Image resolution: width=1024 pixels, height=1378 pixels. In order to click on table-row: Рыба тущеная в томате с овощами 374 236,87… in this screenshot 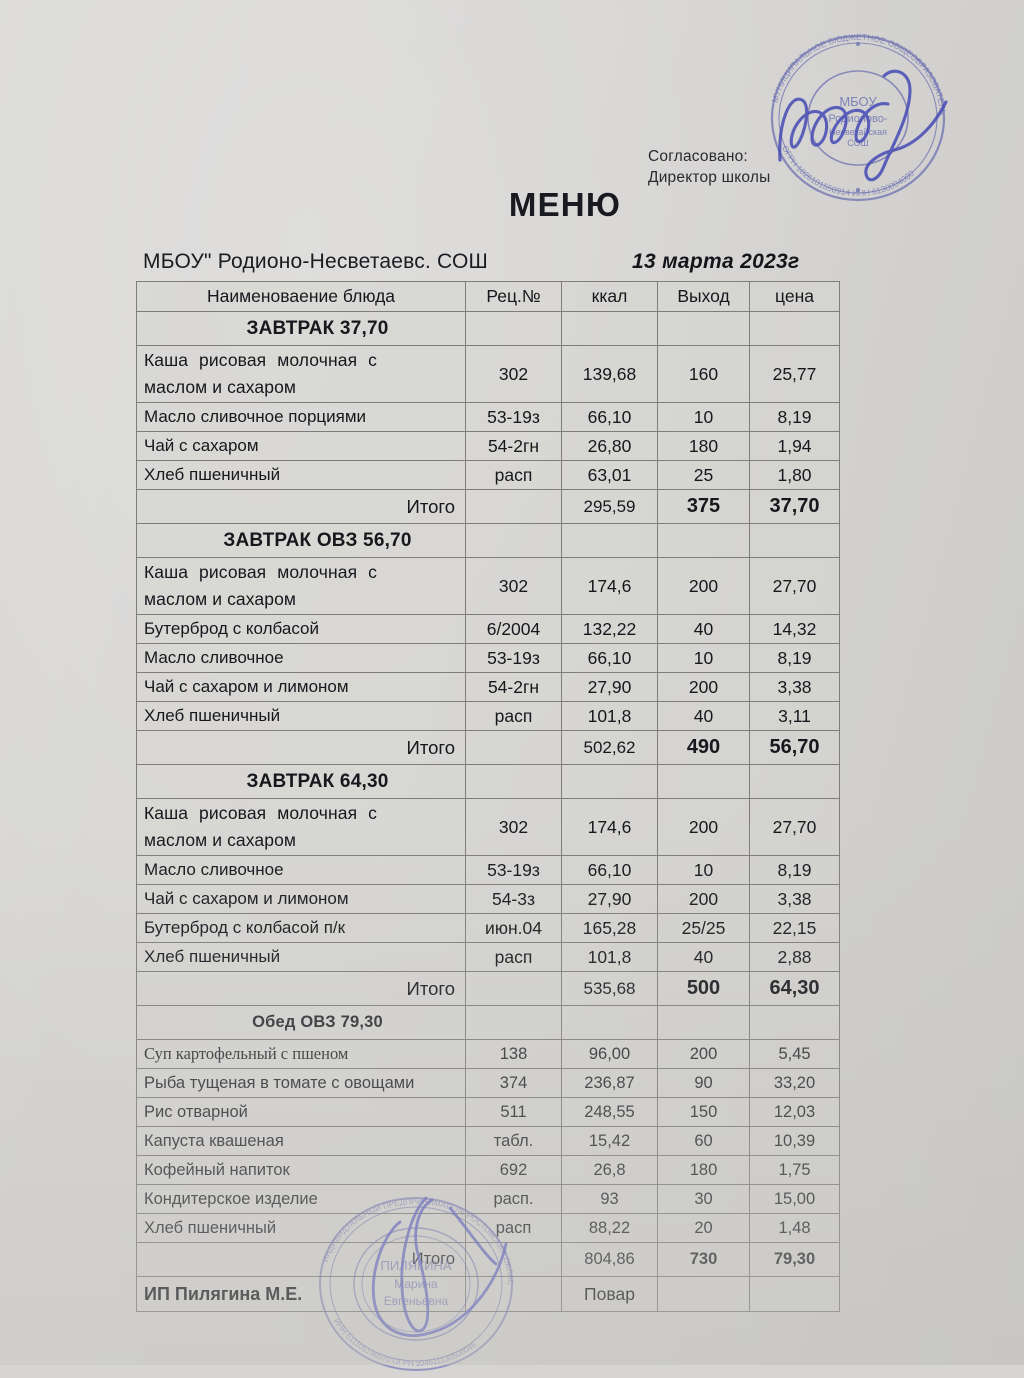, I will do `click(488, 1083)`.